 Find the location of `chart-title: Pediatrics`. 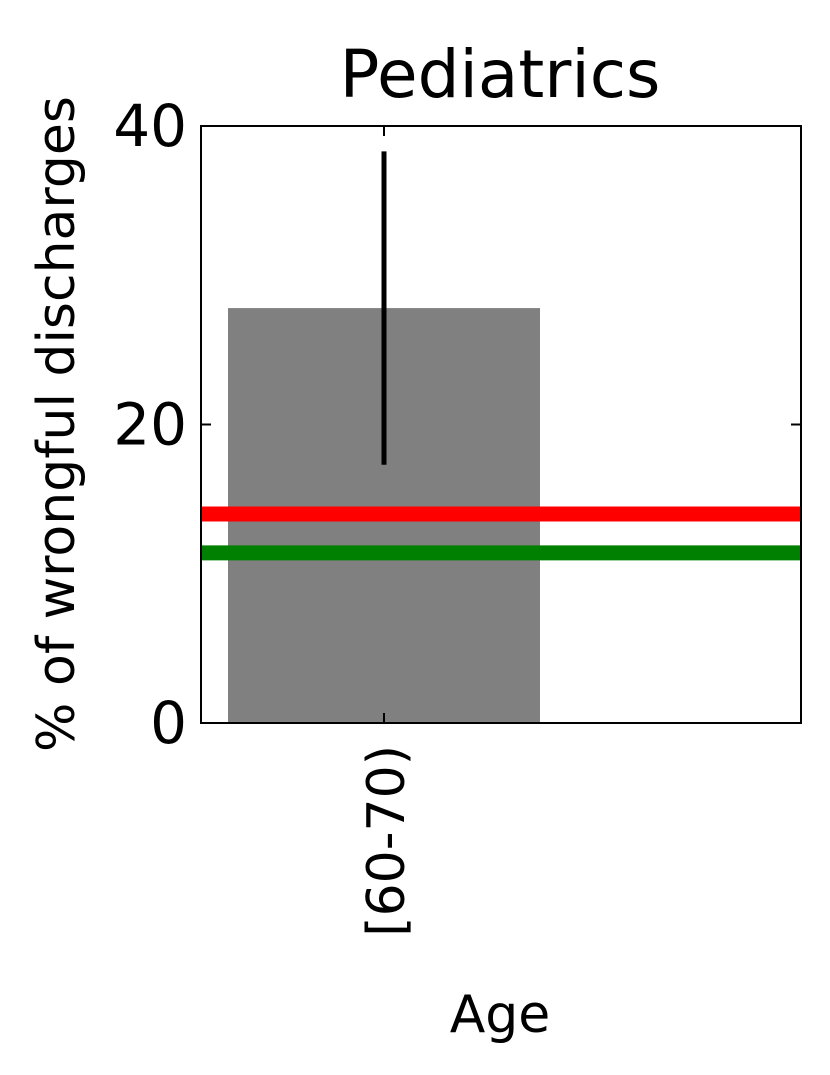

chart-title: Pediatrics is located at coordinates (500, 74).